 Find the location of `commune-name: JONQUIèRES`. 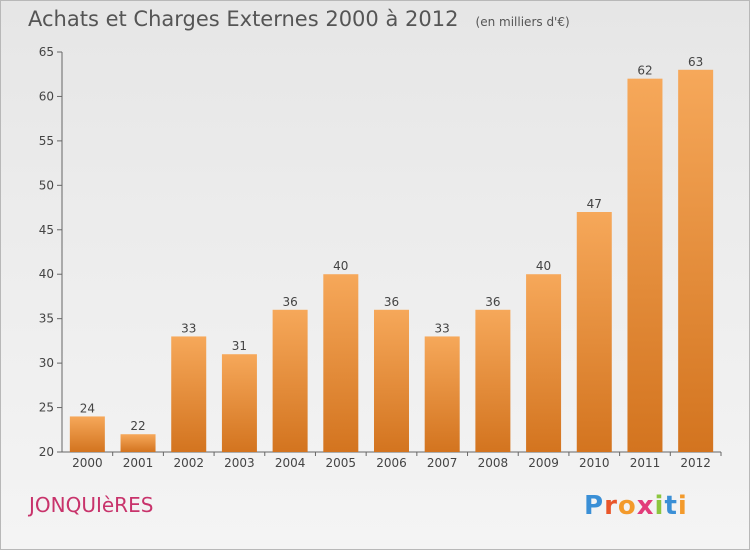

commune-name: JONQUIèRES is located at coordinates (91, 505).